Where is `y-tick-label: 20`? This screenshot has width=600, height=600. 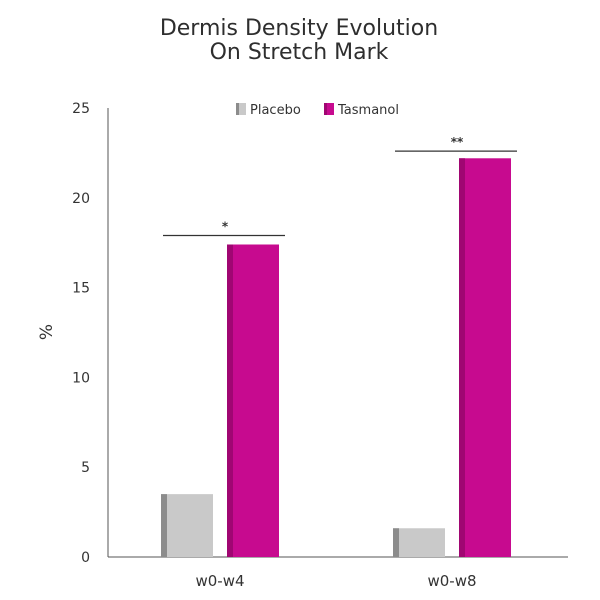 y-tick-label: 20 is located at coordinates (81, 199).